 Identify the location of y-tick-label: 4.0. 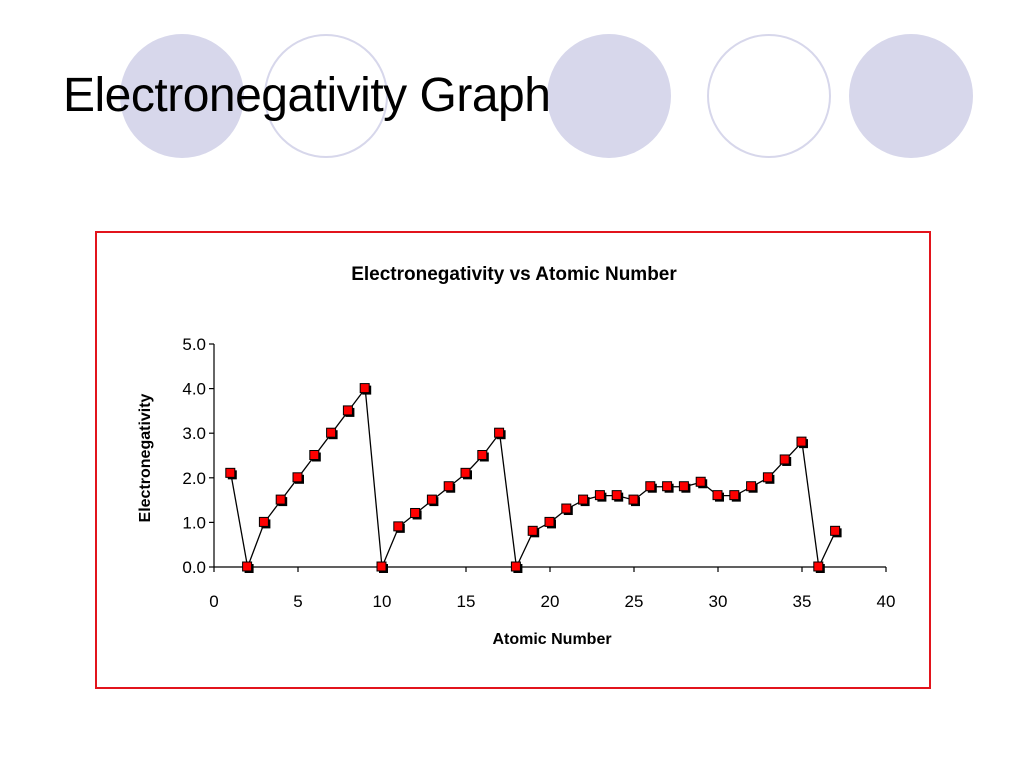
(194, 389).